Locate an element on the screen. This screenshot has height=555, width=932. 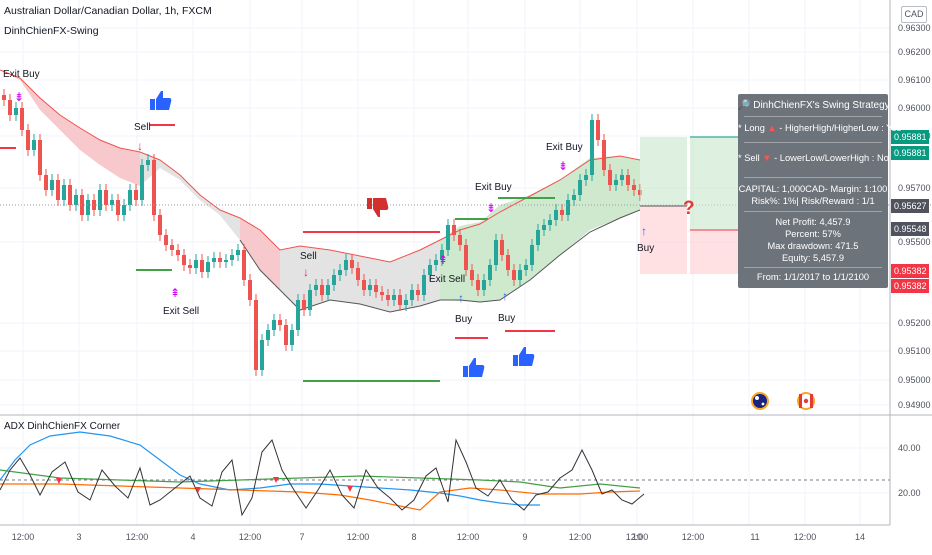
price-label: 0.96100 is located at coordinates (914, 80).